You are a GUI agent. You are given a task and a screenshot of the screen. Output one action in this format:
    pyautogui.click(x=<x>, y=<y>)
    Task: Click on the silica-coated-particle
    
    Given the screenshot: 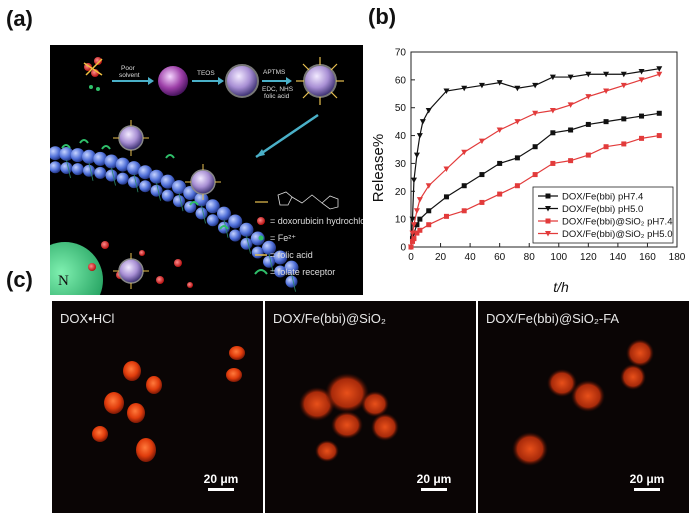 What is the action you would take?
    pyautogui.click(x=242, y=81)
    